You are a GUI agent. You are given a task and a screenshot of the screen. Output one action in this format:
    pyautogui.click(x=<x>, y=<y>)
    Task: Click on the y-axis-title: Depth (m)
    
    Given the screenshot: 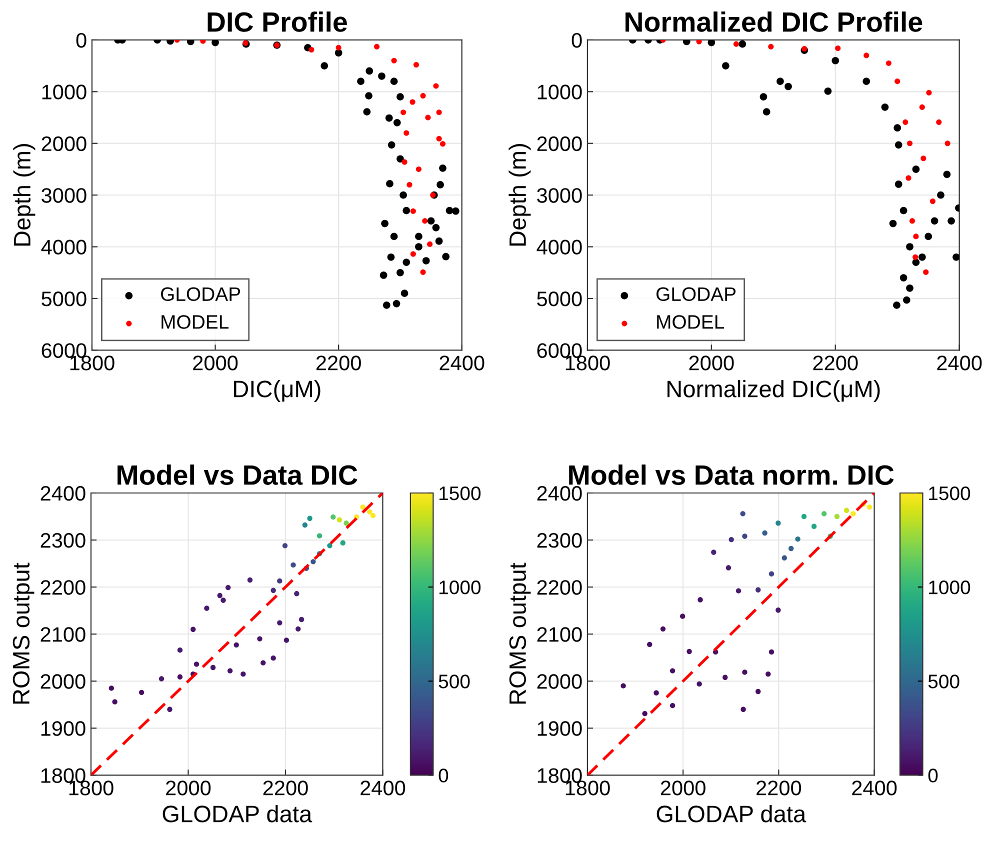 What is the action you would take?
    pyautogui.click(x=519, y=195)
    